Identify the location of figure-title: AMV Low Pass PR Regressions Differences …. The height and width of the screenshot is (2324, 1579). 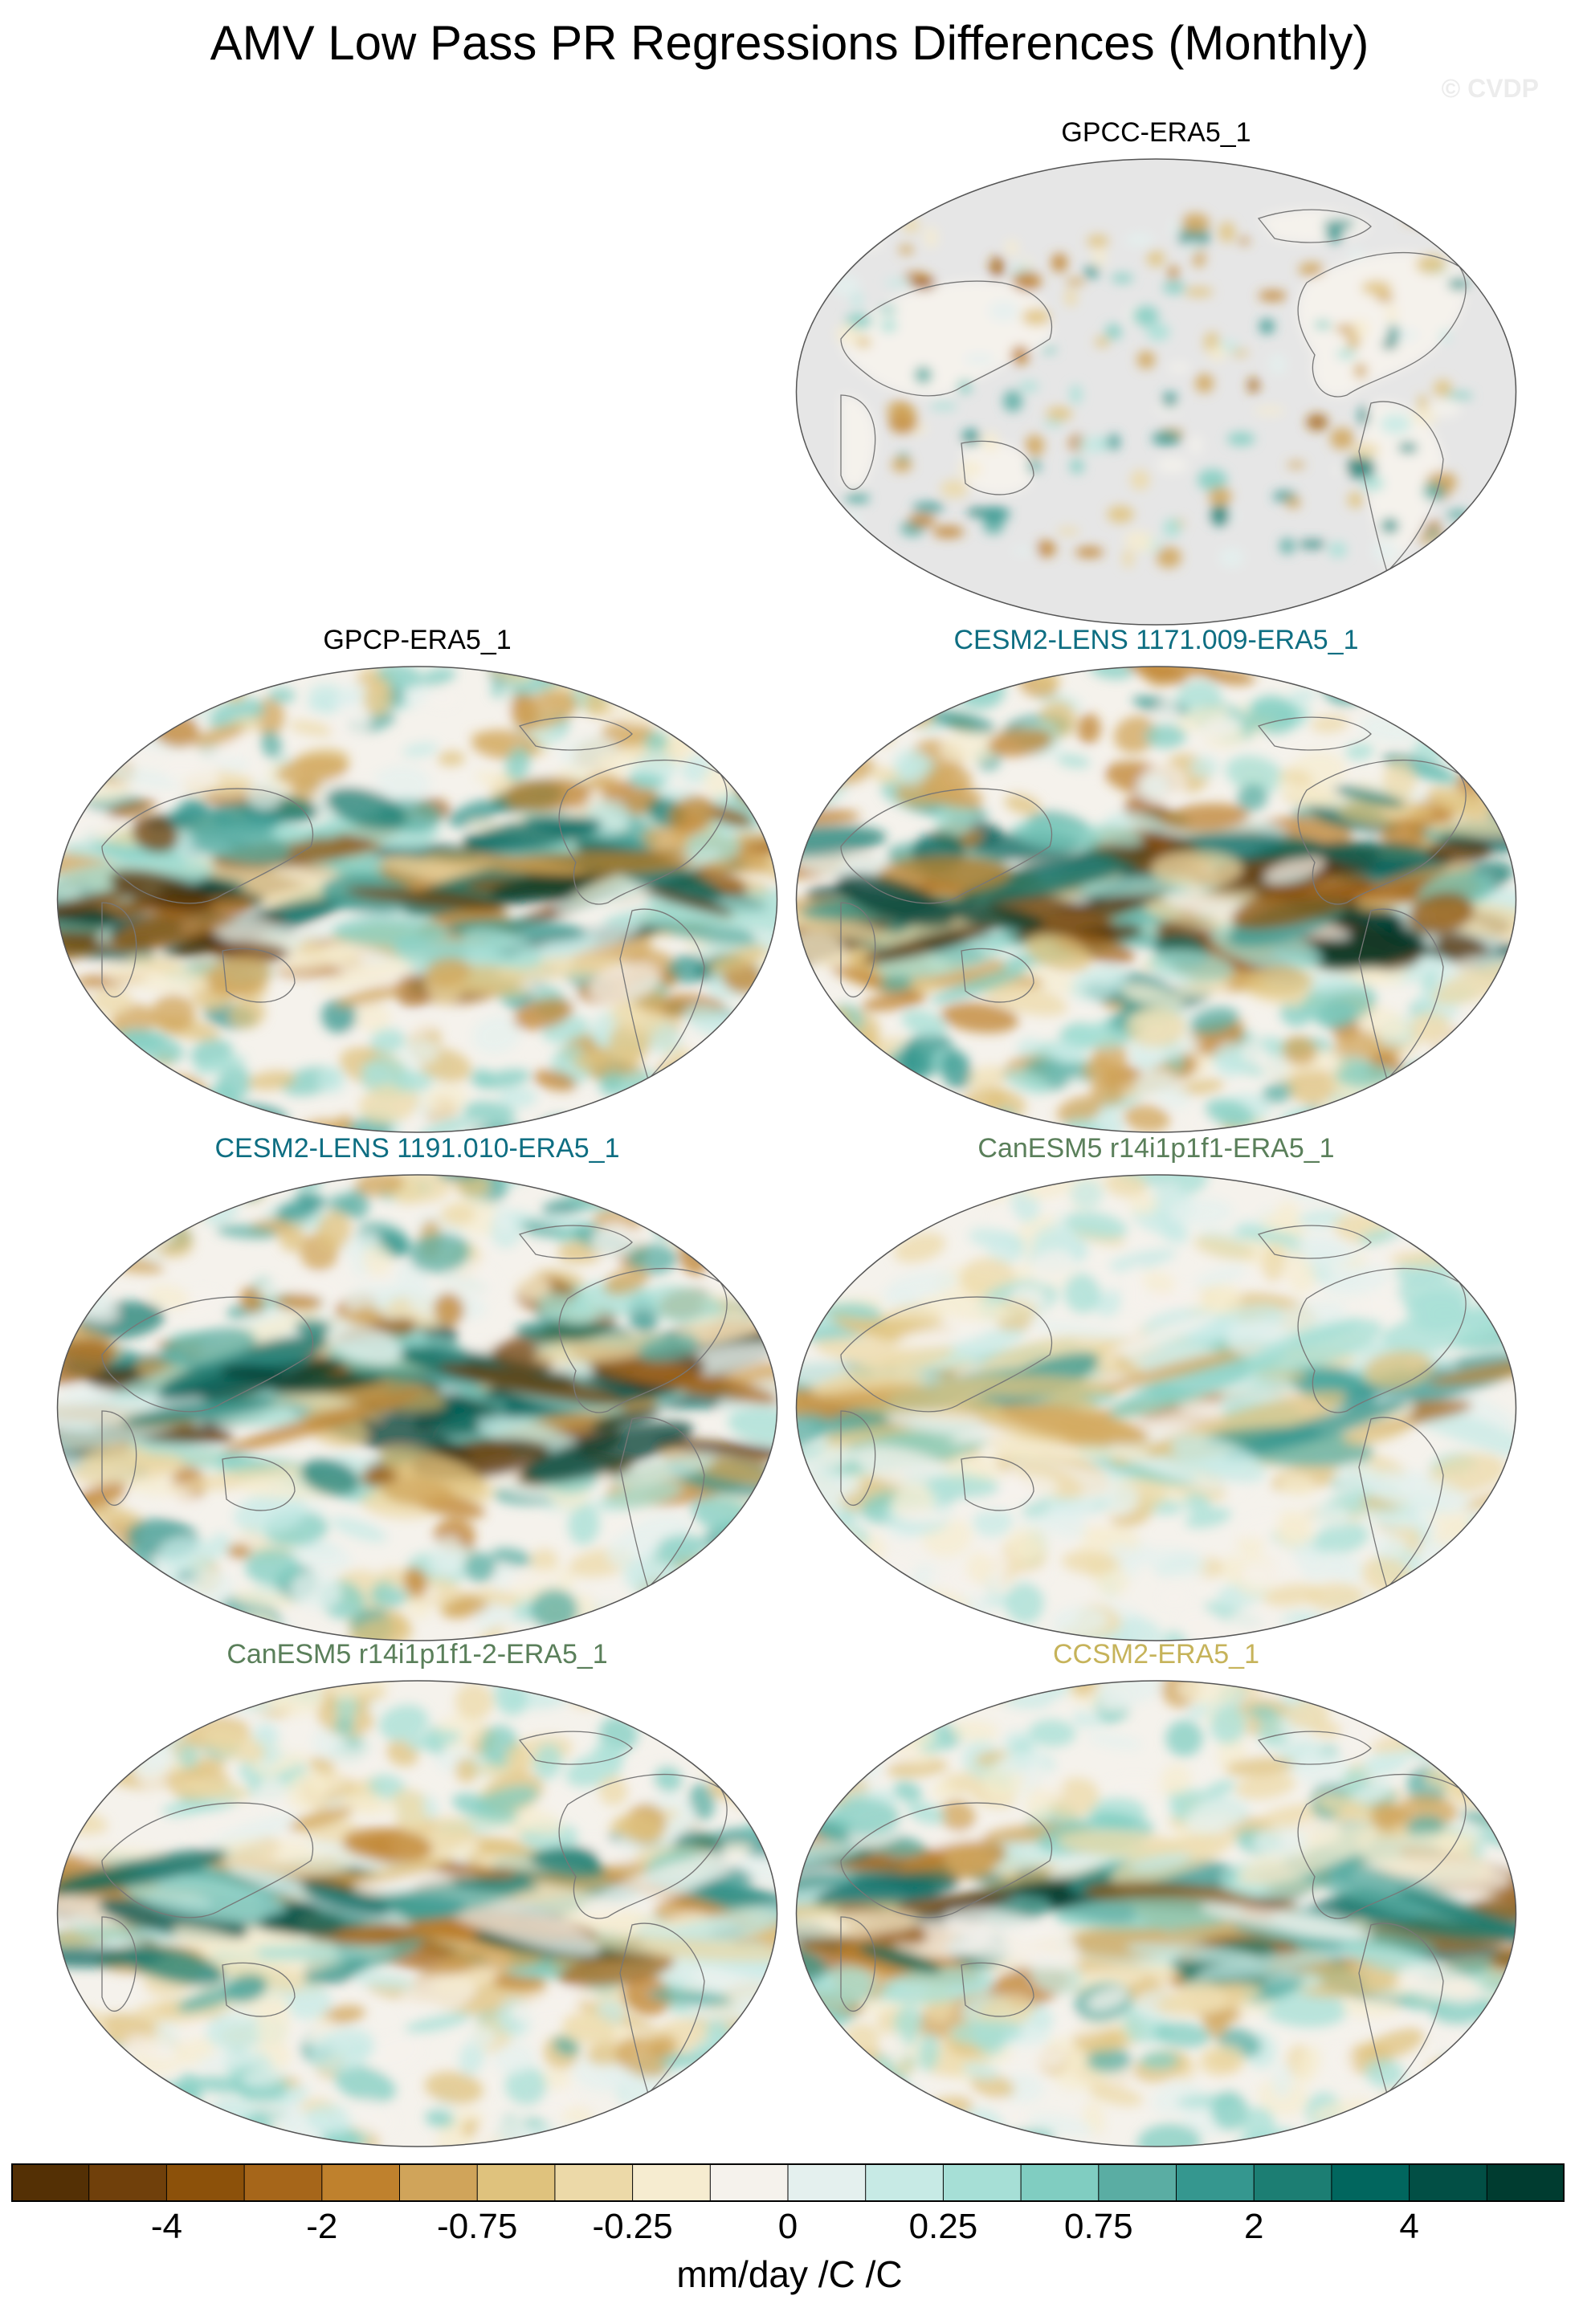
(789, 43).